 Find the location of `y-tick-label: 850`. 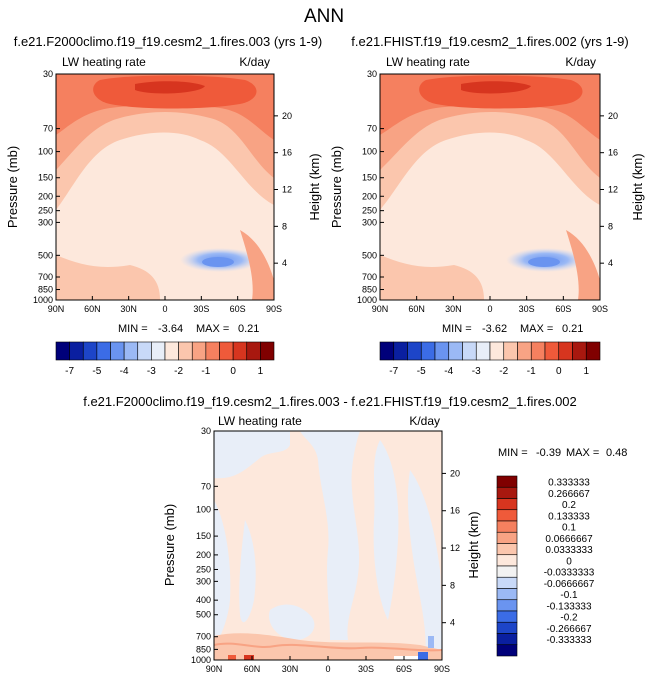

y-tick-label: 850 is located at coordinates (45, 290).